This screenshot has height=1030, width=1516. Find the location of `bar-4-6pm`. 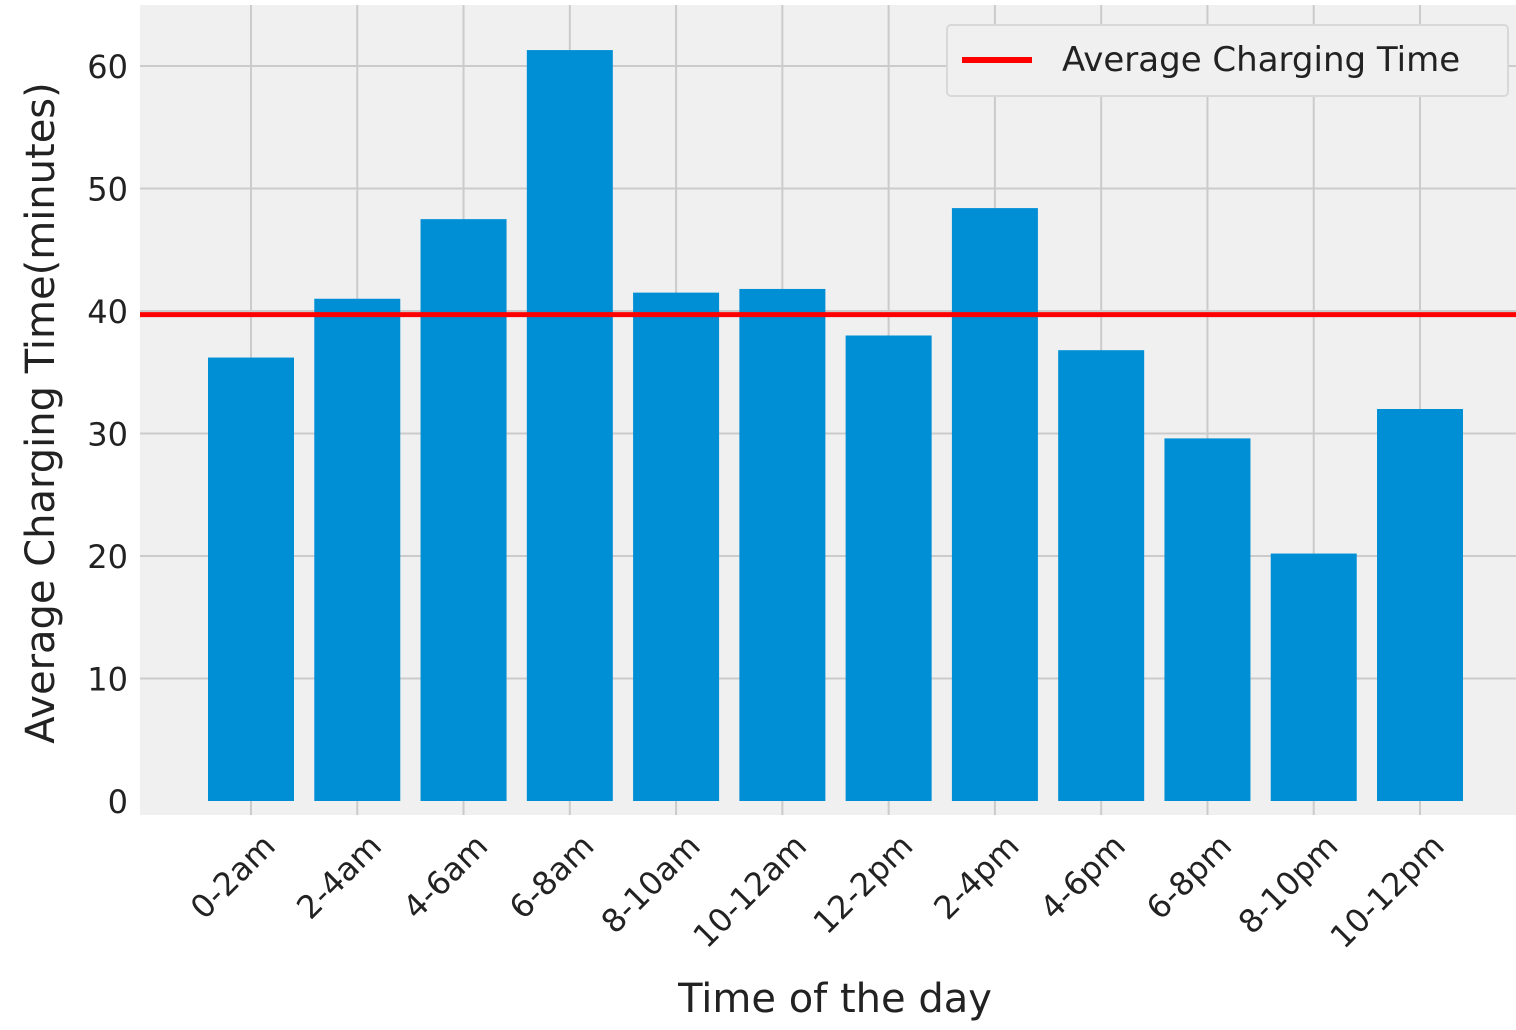

bar-4-6pm is located at coordinates (1101, 575).